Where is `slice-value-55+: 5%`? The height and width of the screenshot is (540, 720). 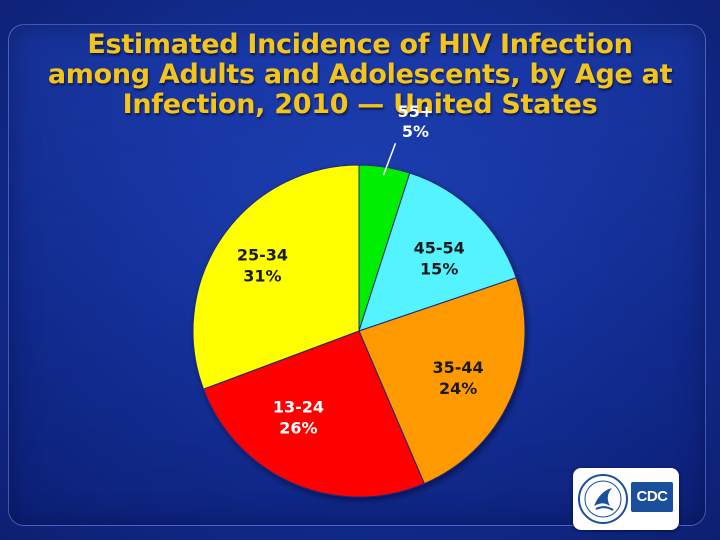
slice-value-55+: 5% is located at coordinates (415, 131).